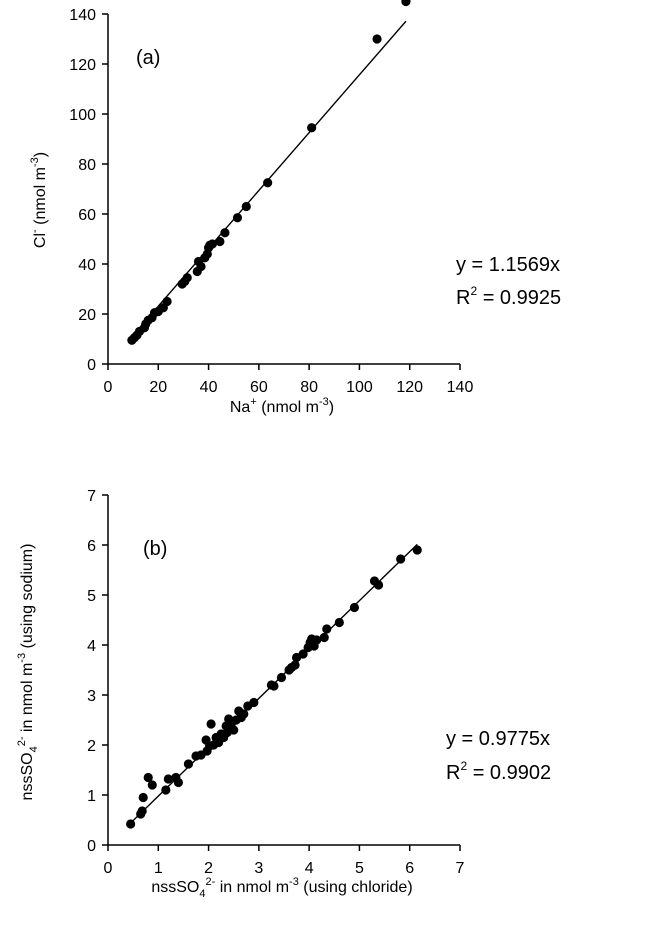  I want to click on x-tick-label: 120, so click(409, 387).